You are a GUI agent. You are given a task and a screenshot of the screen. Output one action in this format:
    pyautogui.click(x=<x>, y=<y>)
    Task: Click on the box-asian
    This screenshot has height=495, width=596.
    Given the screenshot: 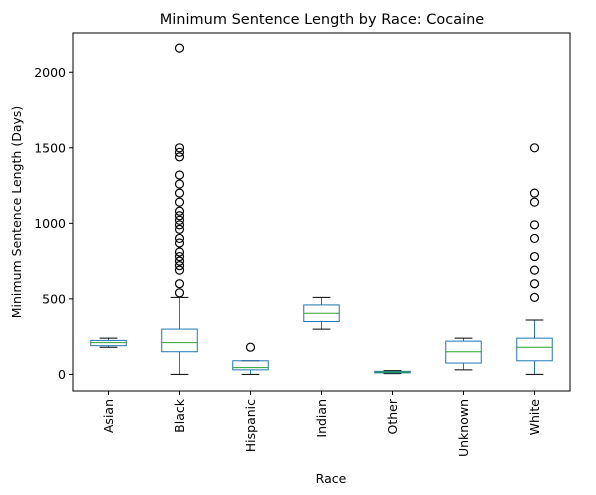 What is the action you would take?
    pyautogui.click(x=108, y=342)
    